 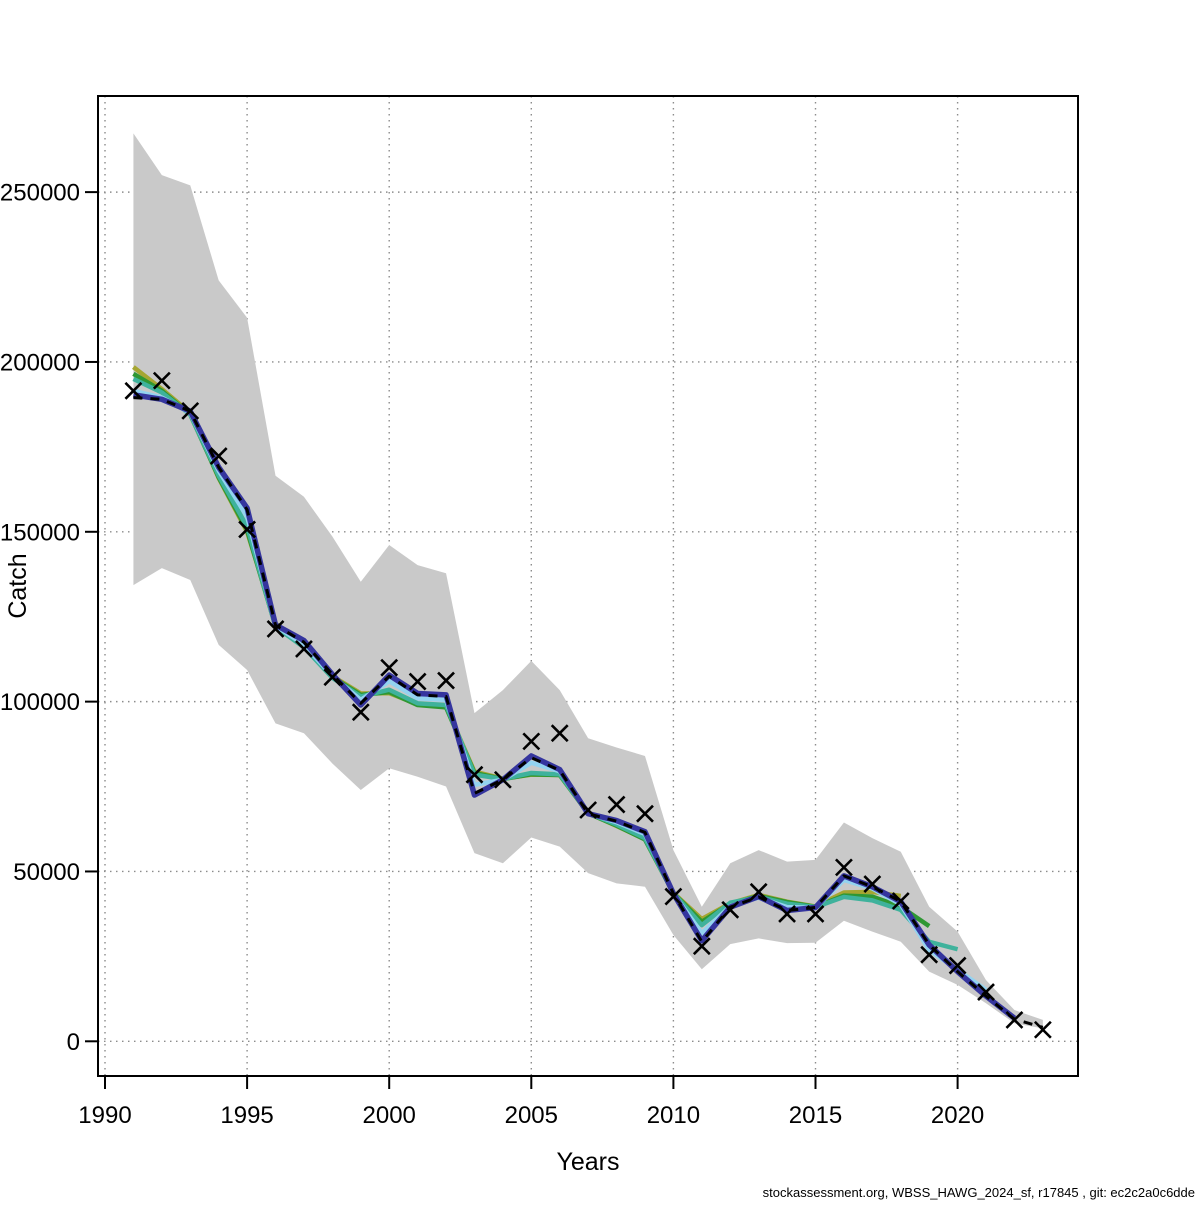 What do you see at coordinates (18, 585) in the screenshot?
I see `y-axis-title: Catch` at bounding box center [18, 585].